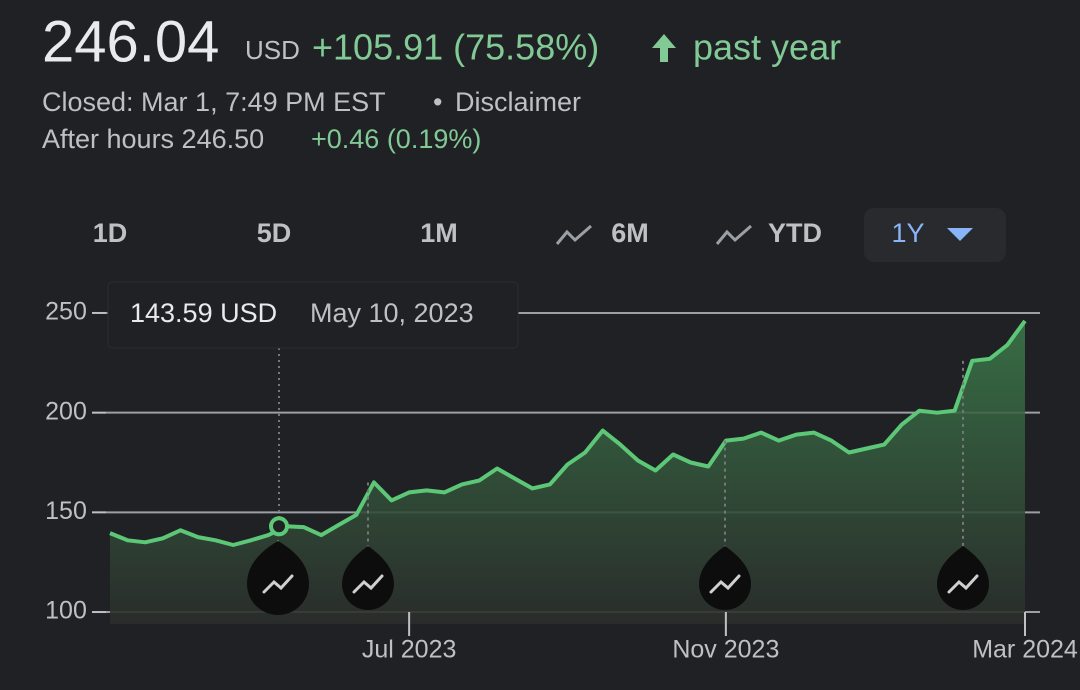 The image size is (1080, 690). I want to click on closed: Closed: Mar 1, 7:49 PM EST, so click(214, 102).